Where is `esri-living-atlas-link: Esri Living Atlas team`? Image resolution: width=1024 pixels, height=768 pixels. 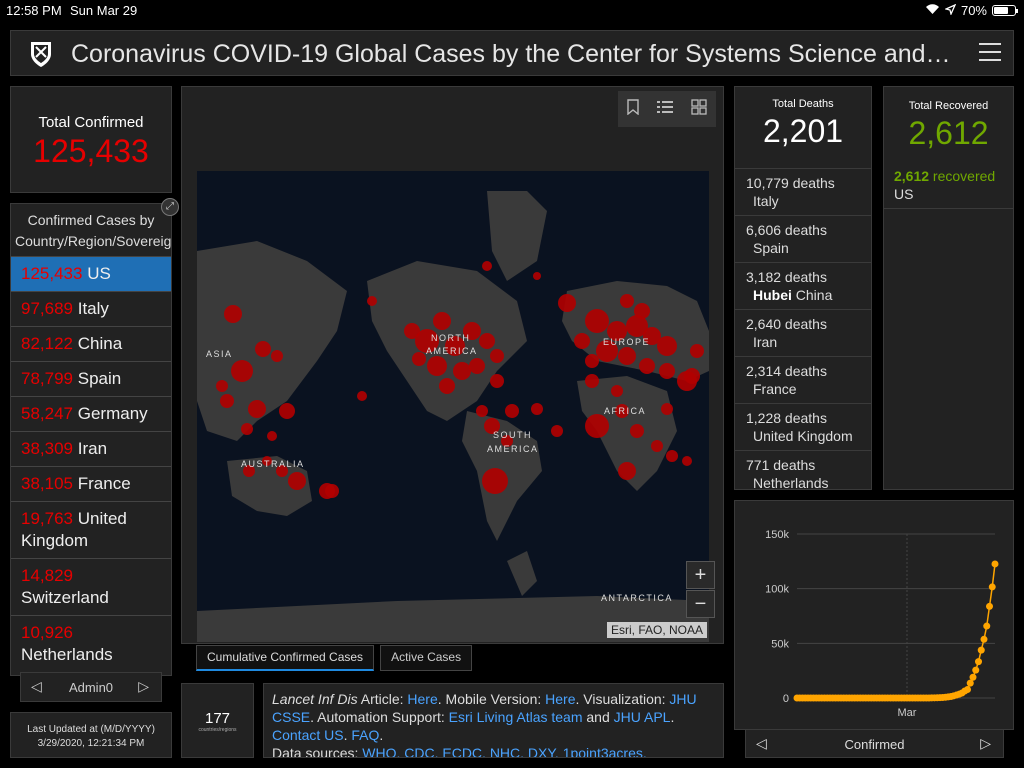
esri-living-atlas-link: Esri Living Atlas team is located at coordinates (515, 717).